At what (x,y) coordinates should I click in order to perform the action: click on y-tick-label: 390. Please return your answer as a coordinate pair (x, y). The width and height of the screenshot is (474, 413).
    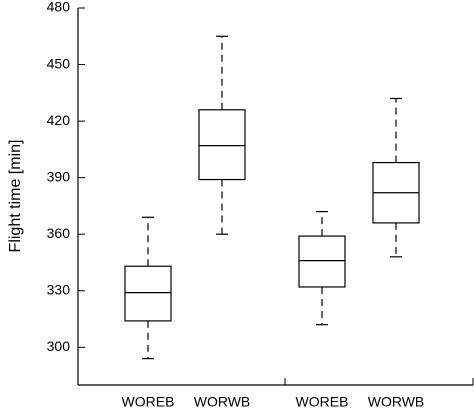
    Looking at the image, I should click on (59, 176).